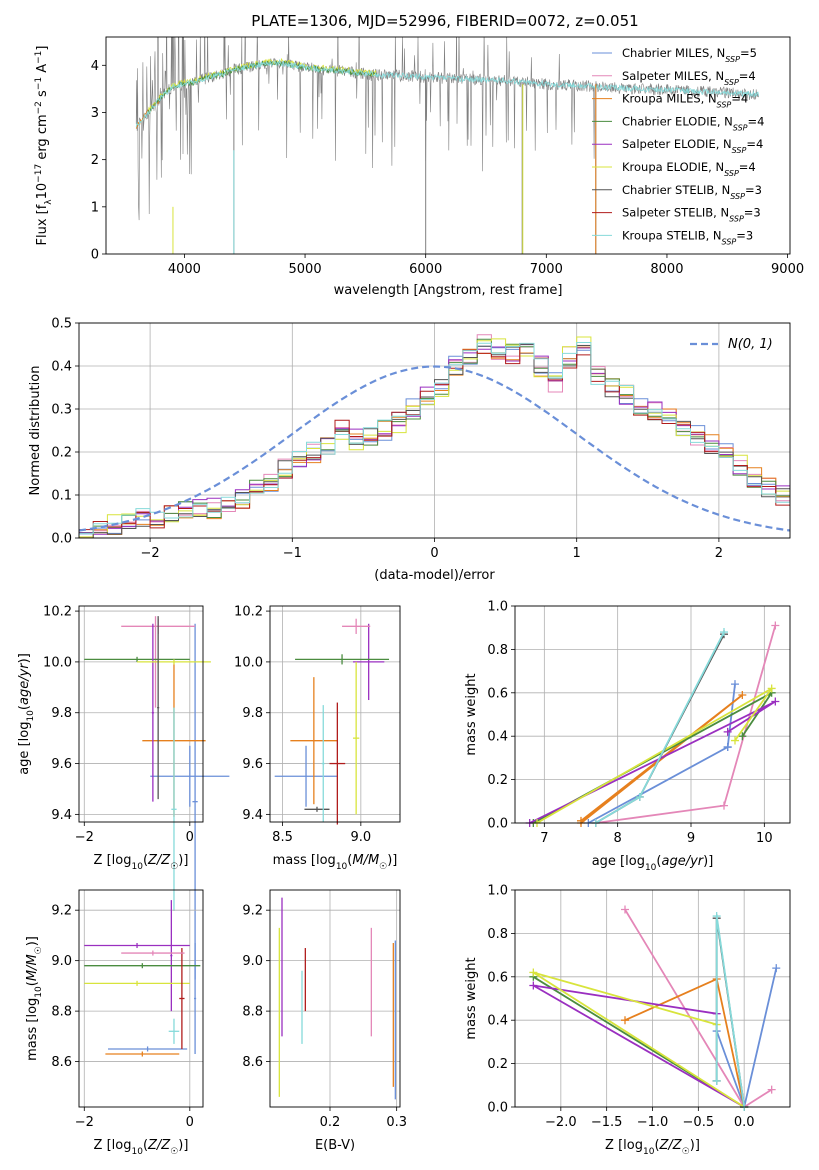 The image size is (819, 1170). I want to click on ebv_mass-frame, so click(335, 998).